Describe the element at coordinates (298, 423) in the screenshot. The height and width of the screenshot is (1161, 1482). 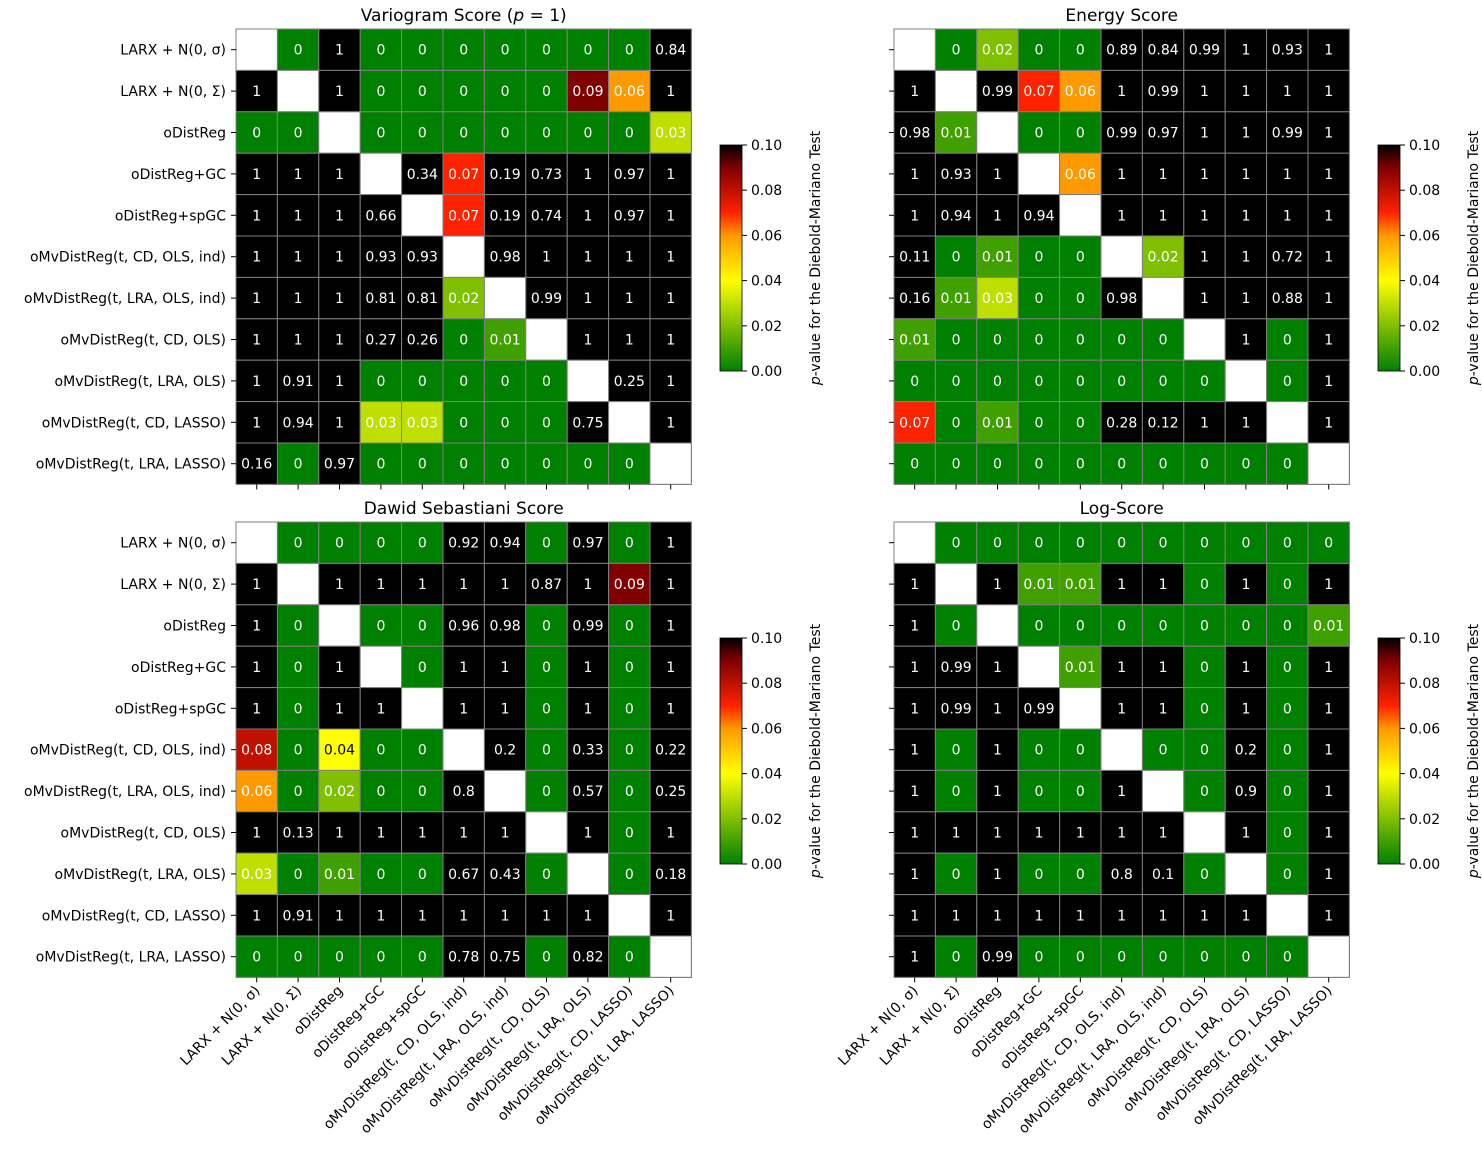
I see `cell-value-label: 0.94` at that location.